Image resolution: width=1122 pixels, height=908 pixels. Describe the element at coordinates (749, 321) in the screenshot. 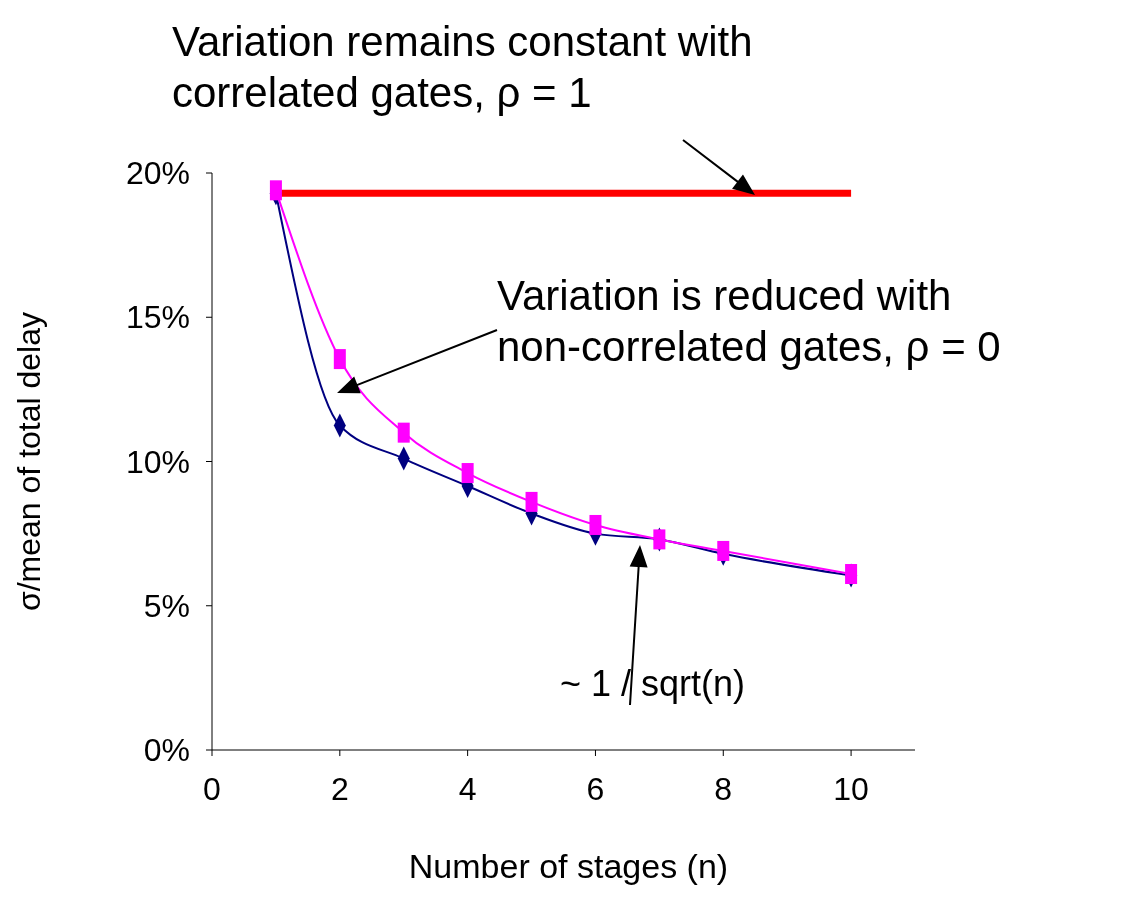

I see `annotation: Variation is reduced with non-correlated gates, ρ = 0` at that location.